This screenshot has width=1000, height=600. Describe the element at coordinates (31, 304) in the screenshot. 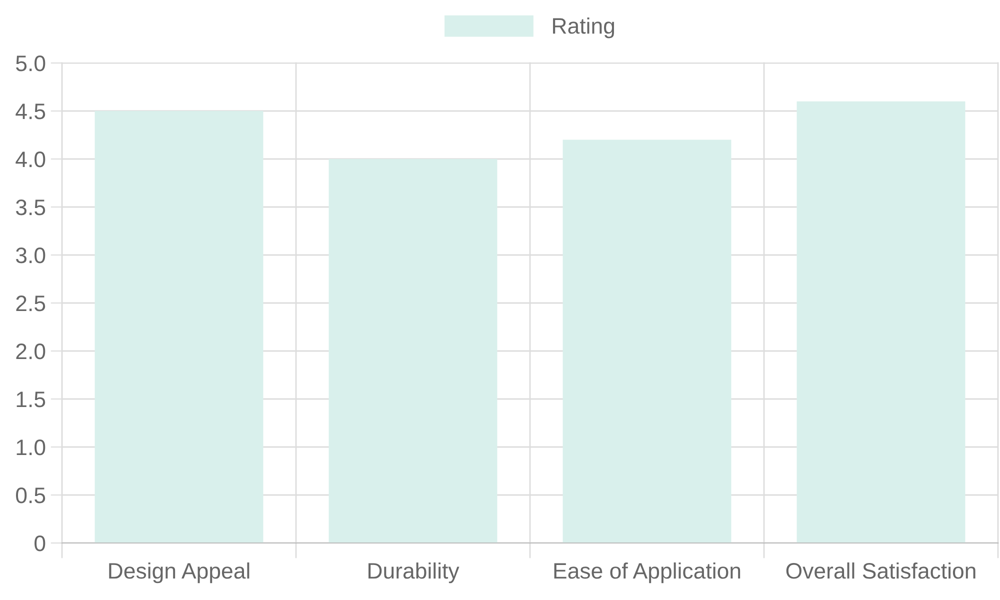

I see `y-tick-label: 2.5` at that location.